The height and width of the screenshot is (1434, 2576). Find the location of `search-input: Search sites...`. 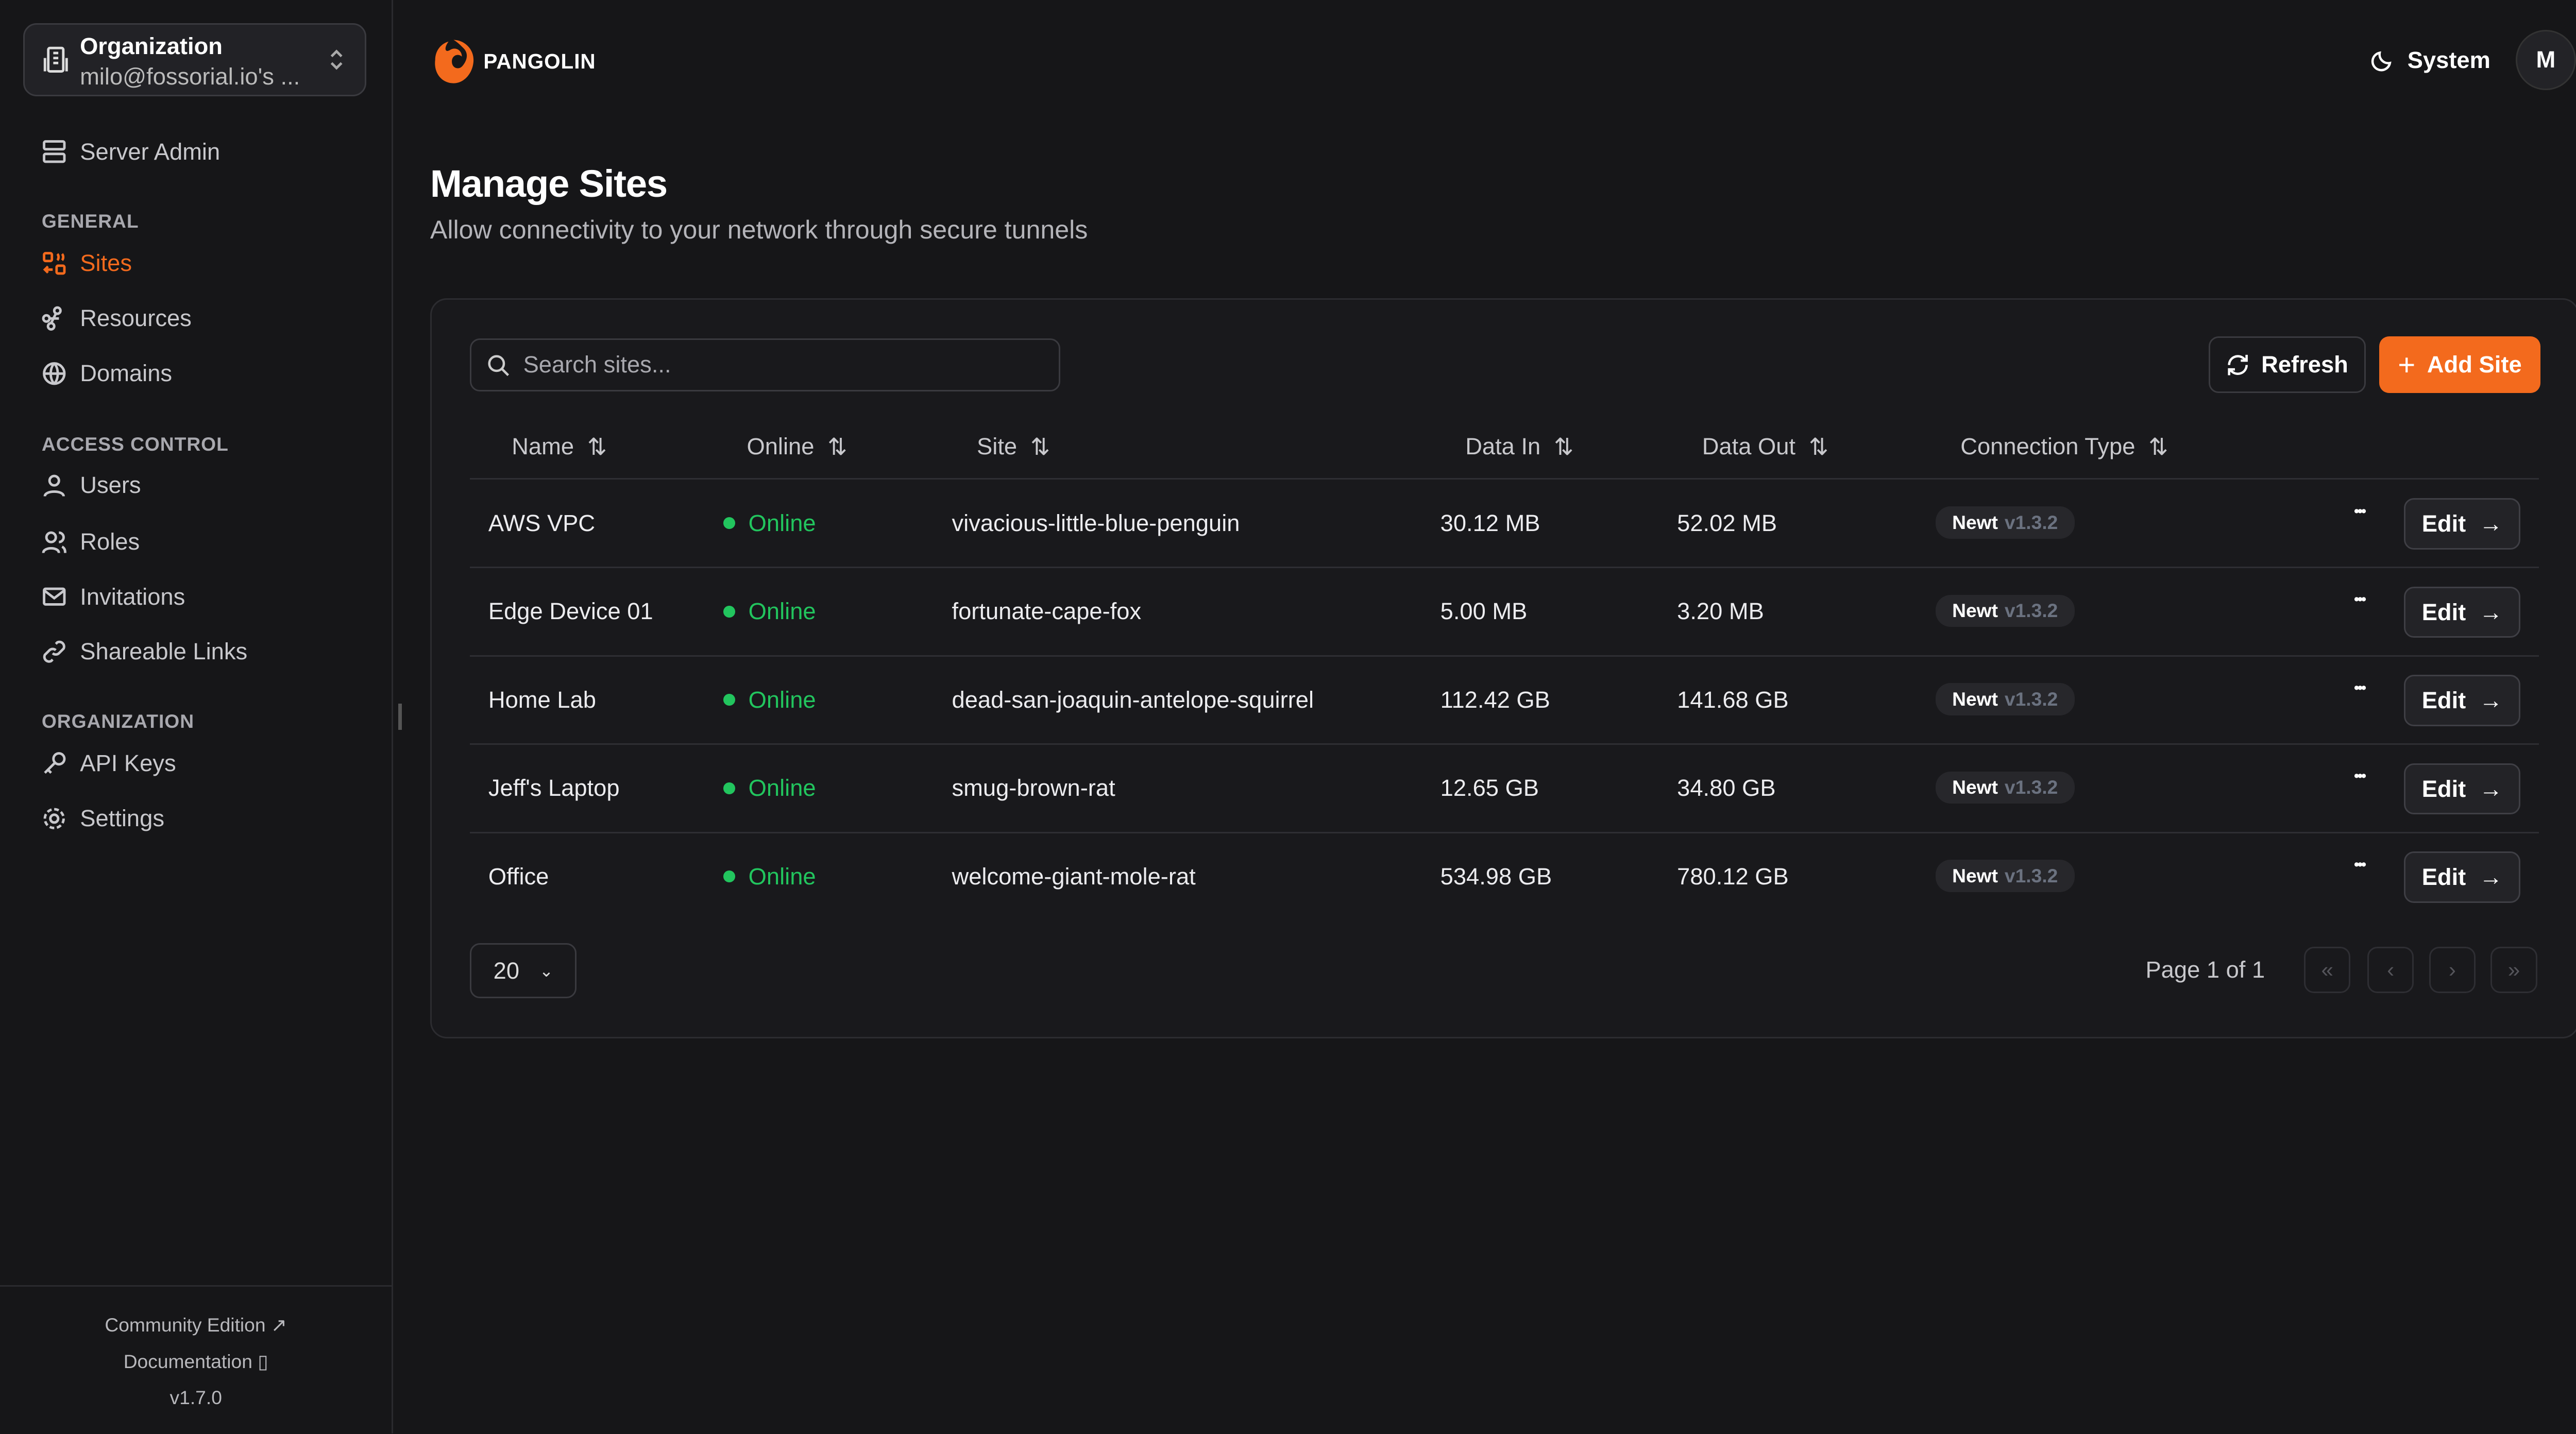

search-input: Search sites... is located at coordinates (765, 365).